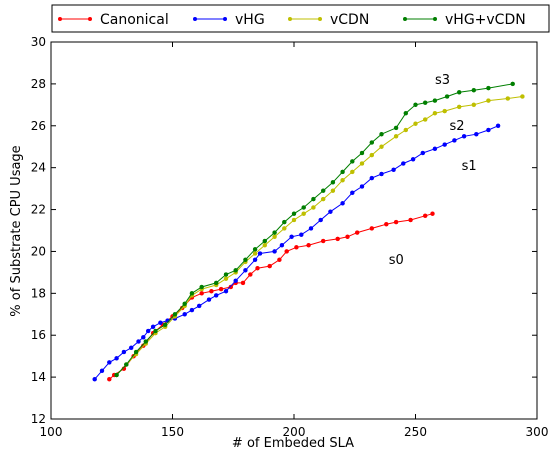 The height and width of the screenshot is (452, 555). What do you see at coordinates (38, 293) in the screenshot?
I see `y-tick-label: 18` at bounding box center [38, 293].